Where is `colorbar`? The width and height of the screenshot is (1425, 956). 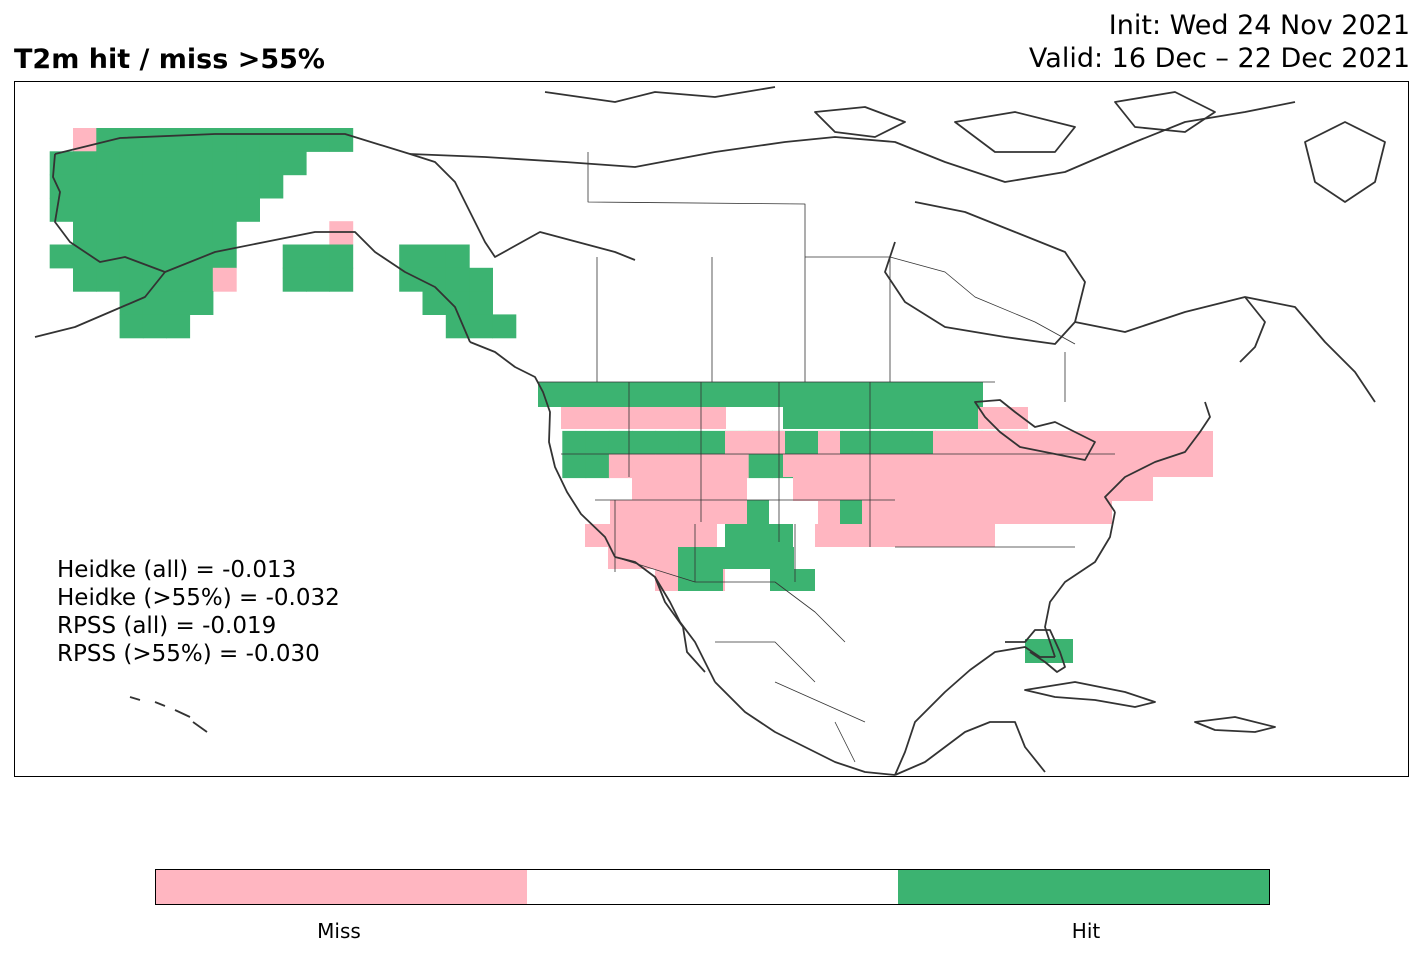 colorbar is located at coordinates (712, 887).